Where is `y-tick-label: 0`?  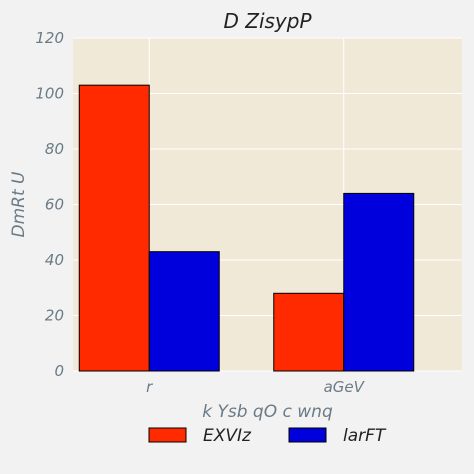 y-tick-label: 0 is located at coordinates (59, 371).